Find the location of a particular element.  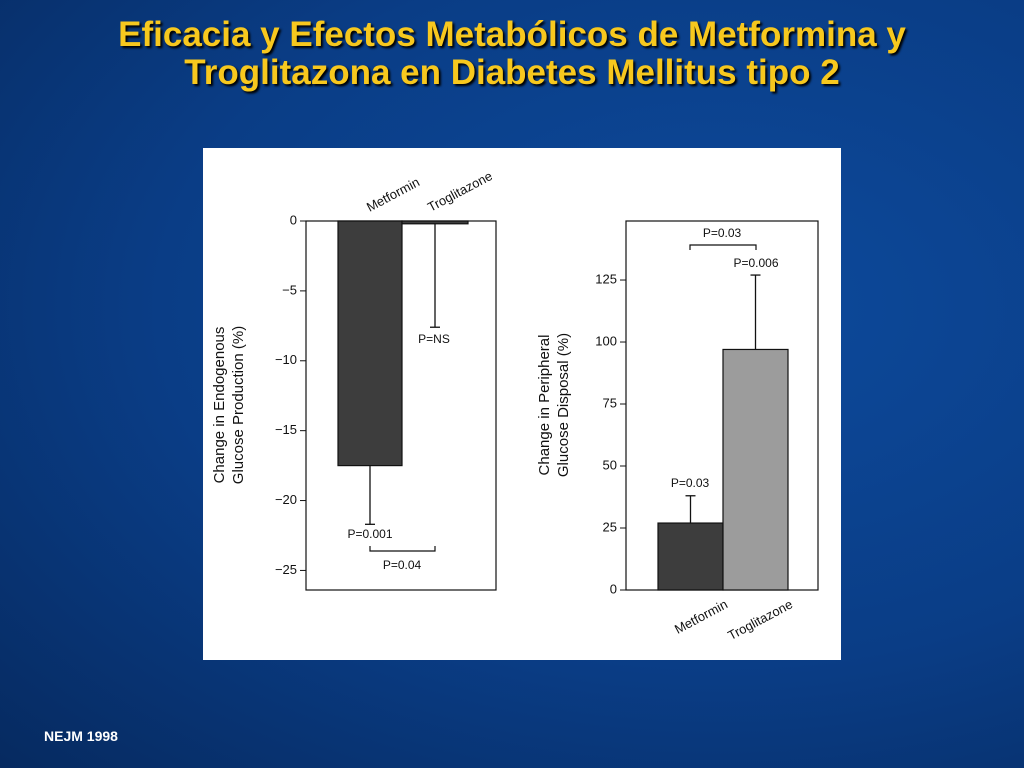

y-tick-label: 75 is located at coordinates (610, 402).